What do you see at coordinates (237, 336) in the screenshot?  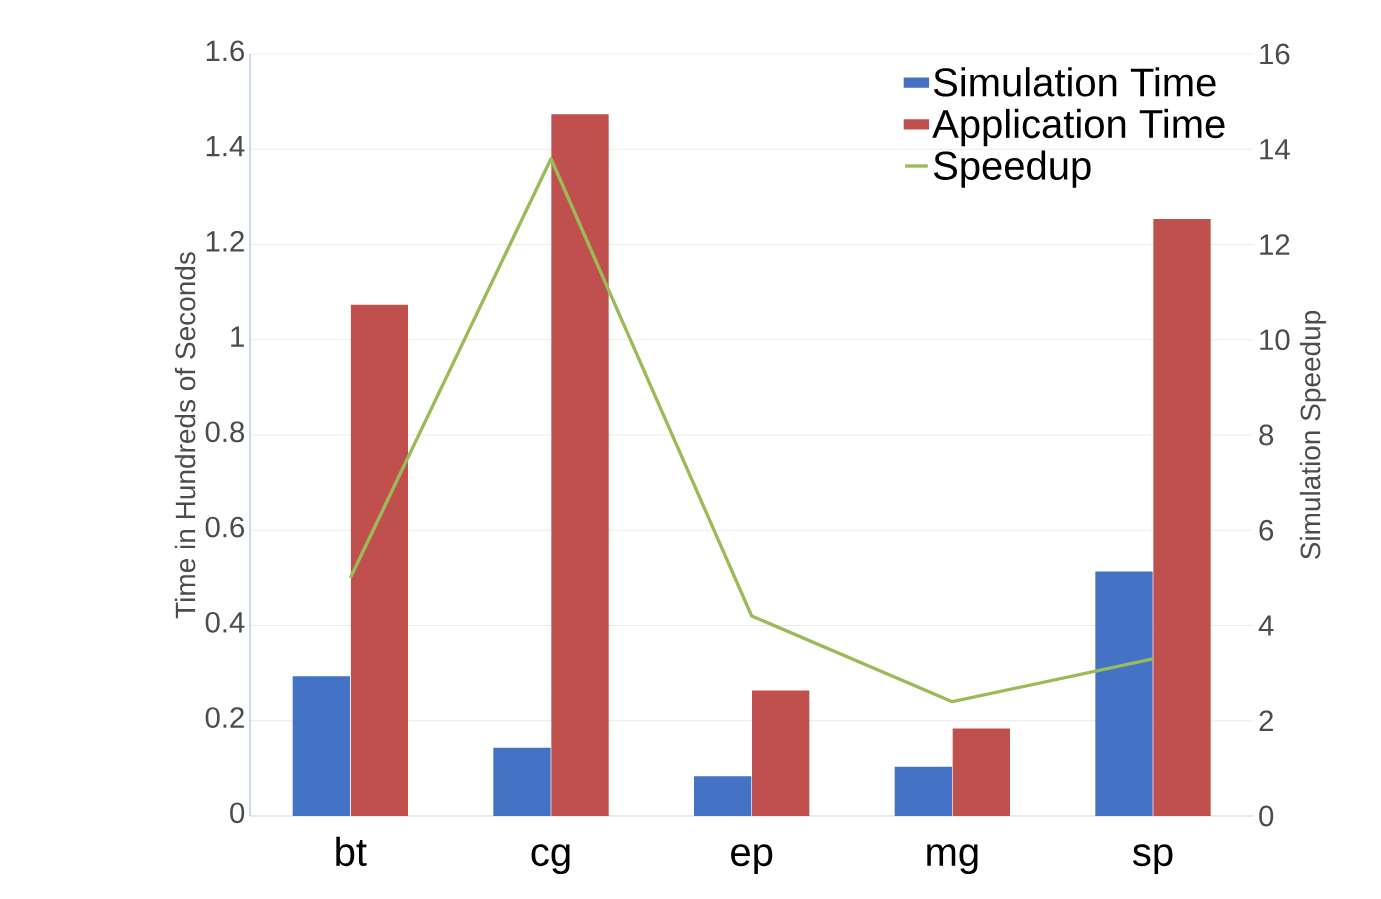 I see `y-tick-label: 1` at bounding box center [237, 336].